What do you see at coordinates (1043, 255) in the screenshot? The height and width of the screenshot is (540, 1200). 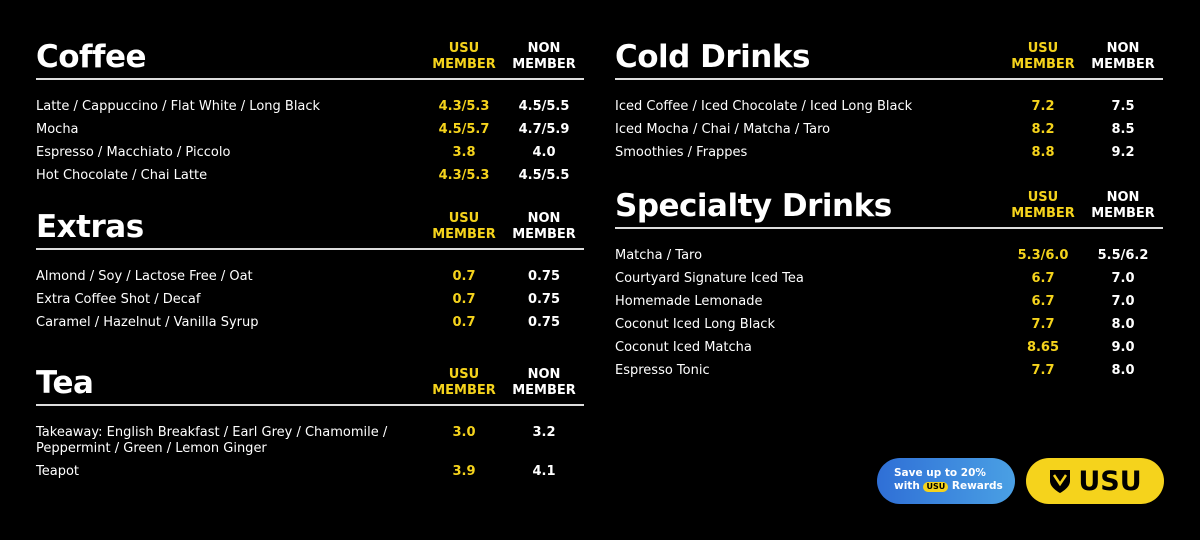 I see `member-price: 5.3/6.0` at bounding box center [1043, 255].